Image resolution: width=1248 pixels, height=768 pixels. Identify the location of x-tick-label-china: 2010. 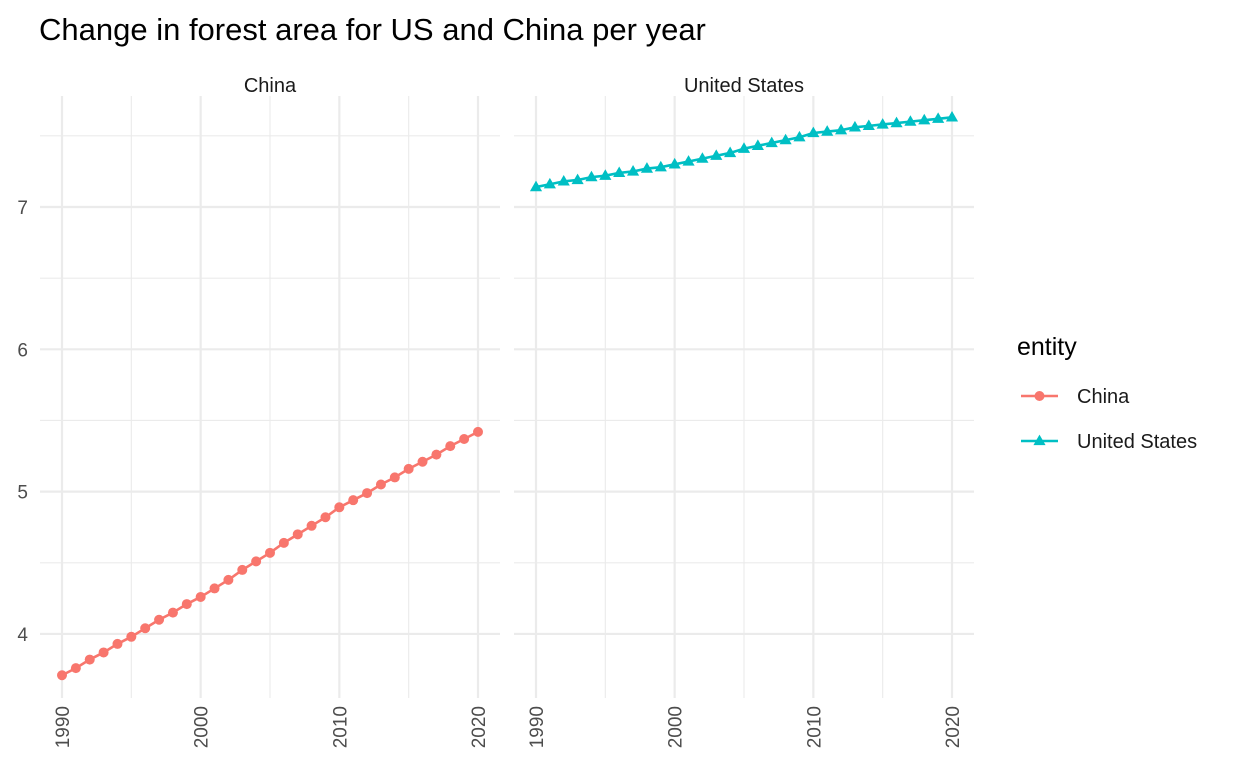
(340, 727).